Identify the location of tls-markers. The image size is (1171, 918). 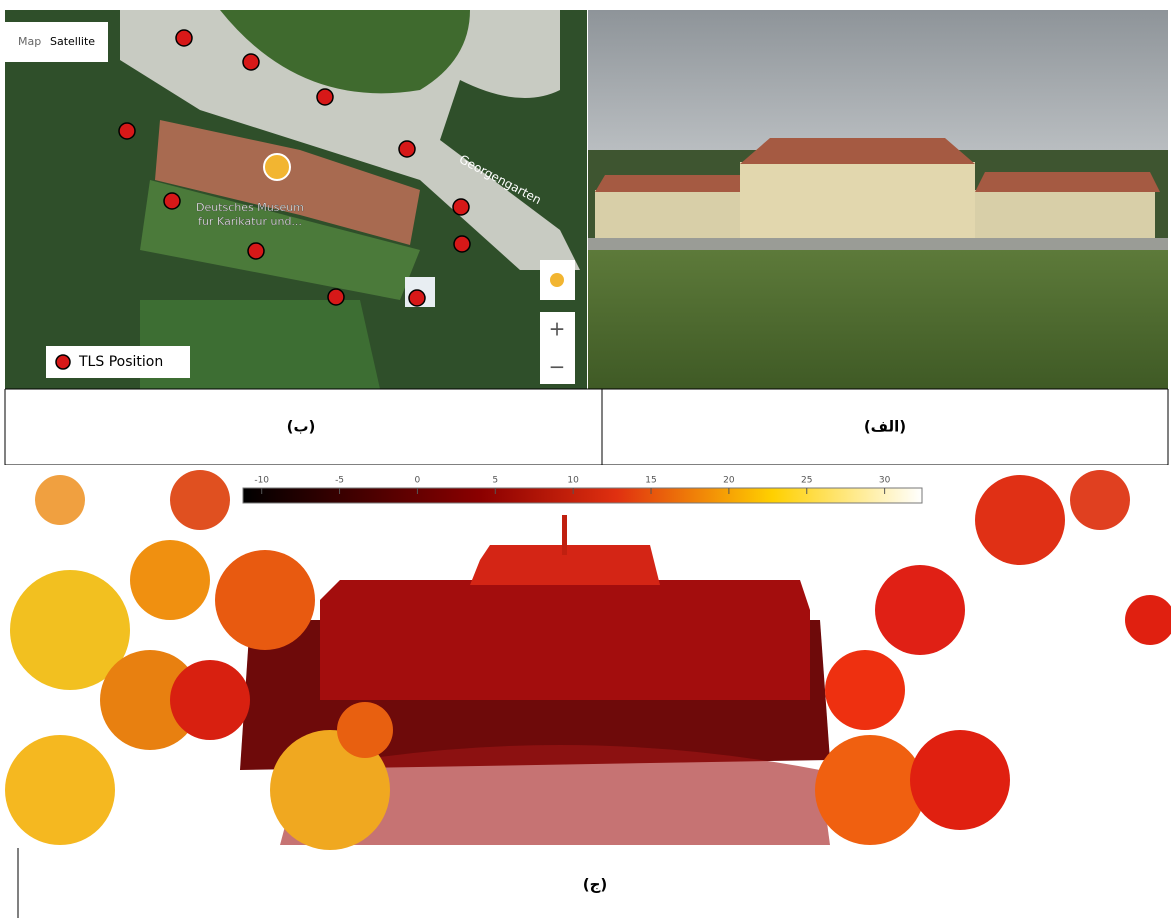
(294, 168).